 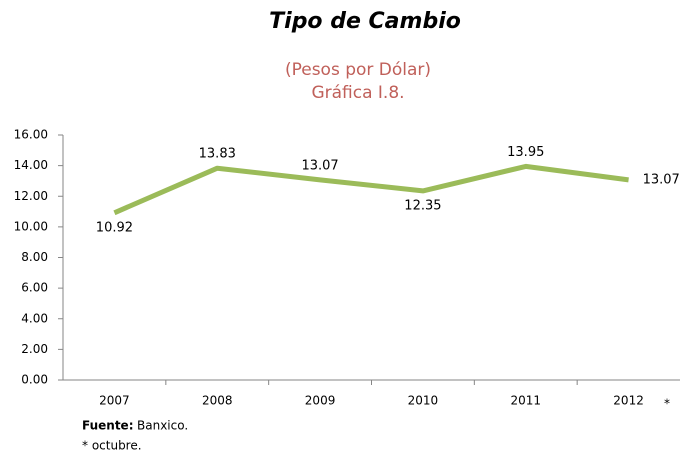 What do you see at coordinates (320, 401) in the screenshot?
I see `x-tick-label: 2009` at bounding box center [320, 401].